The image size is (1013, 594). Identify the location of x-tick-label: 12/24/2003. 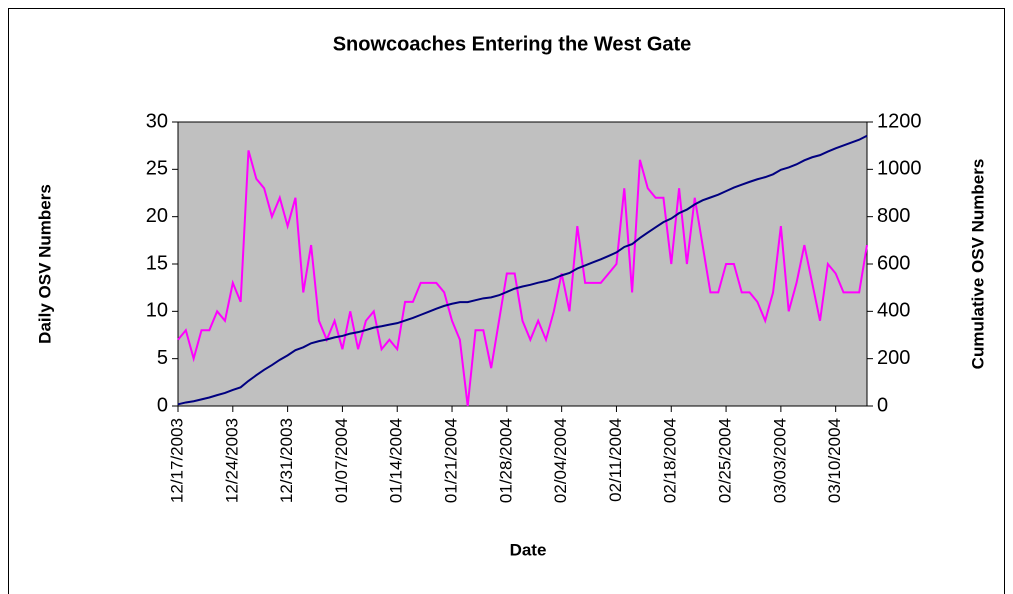
(231, 460).